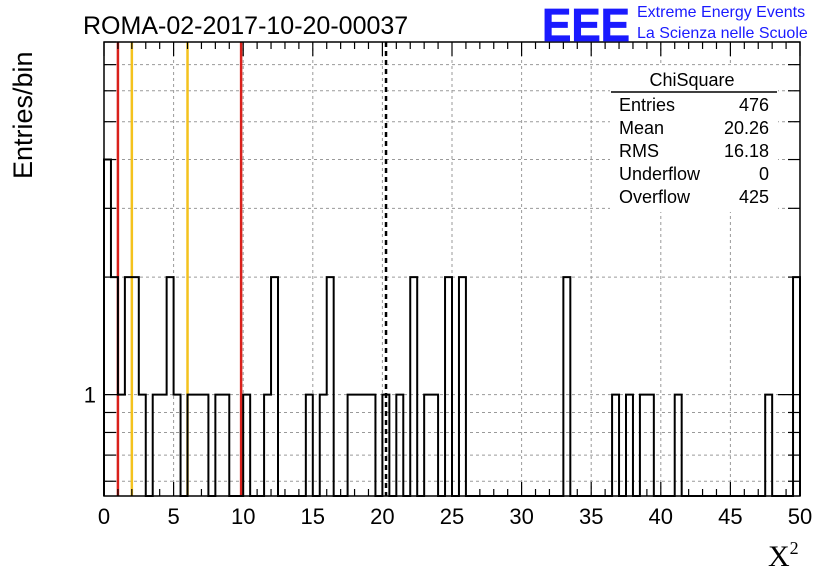  Describe the element at coordinates (754, 197) in the screenshot. I see `stats-row-value: 425` at that location.